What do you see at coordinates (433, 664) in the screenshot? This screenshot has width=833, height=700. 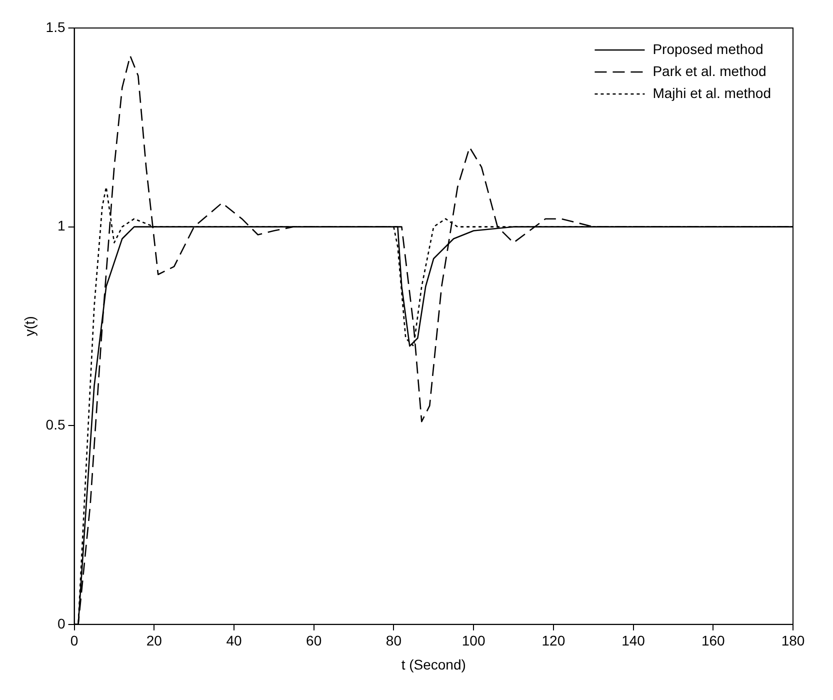 I see `x-axis-title: t (Second)` at bounding box center [433, 664].